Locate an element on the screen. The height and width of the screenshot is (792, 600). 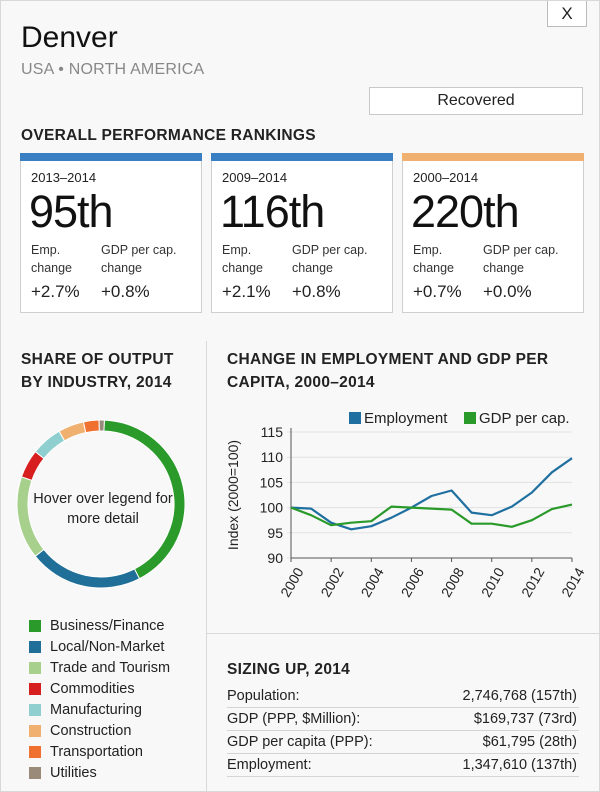
sizing-row-gdp: GDP (PPP, $Million): $169,737 (73rd) is located at coordinates (403, 720).